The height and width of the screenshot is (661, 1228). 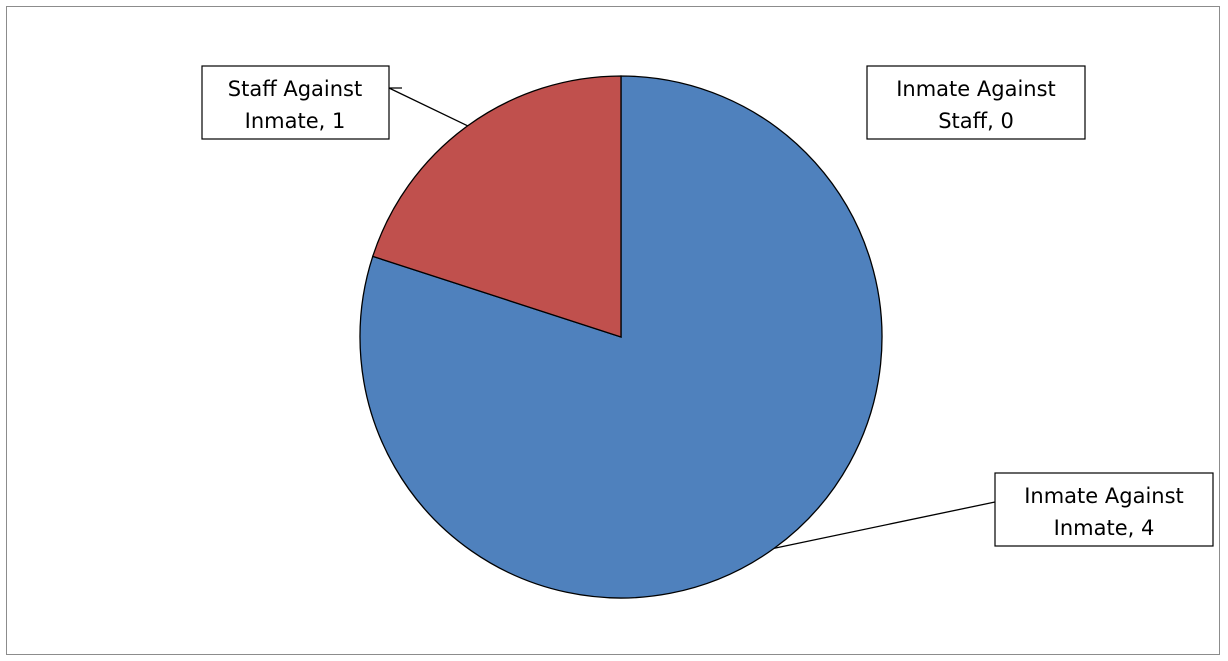 I want to click on data-label-text: Inmate, 1, so click(x=295, y=121).